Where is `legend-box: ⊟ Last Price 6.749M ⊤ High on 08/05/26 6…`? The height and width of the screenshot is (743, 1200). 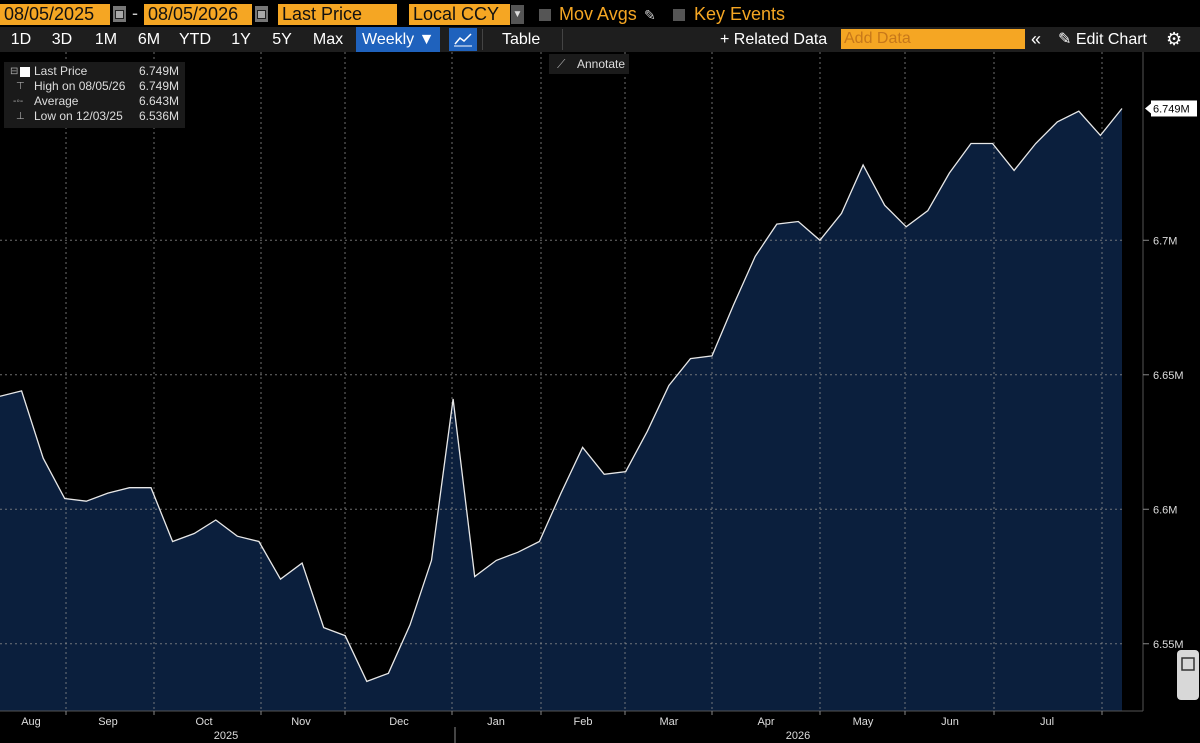
legend-box: ⊟ Last Price 6.749M ⊤ High on 08/05/26 6… is located at coordinates (94, 95).